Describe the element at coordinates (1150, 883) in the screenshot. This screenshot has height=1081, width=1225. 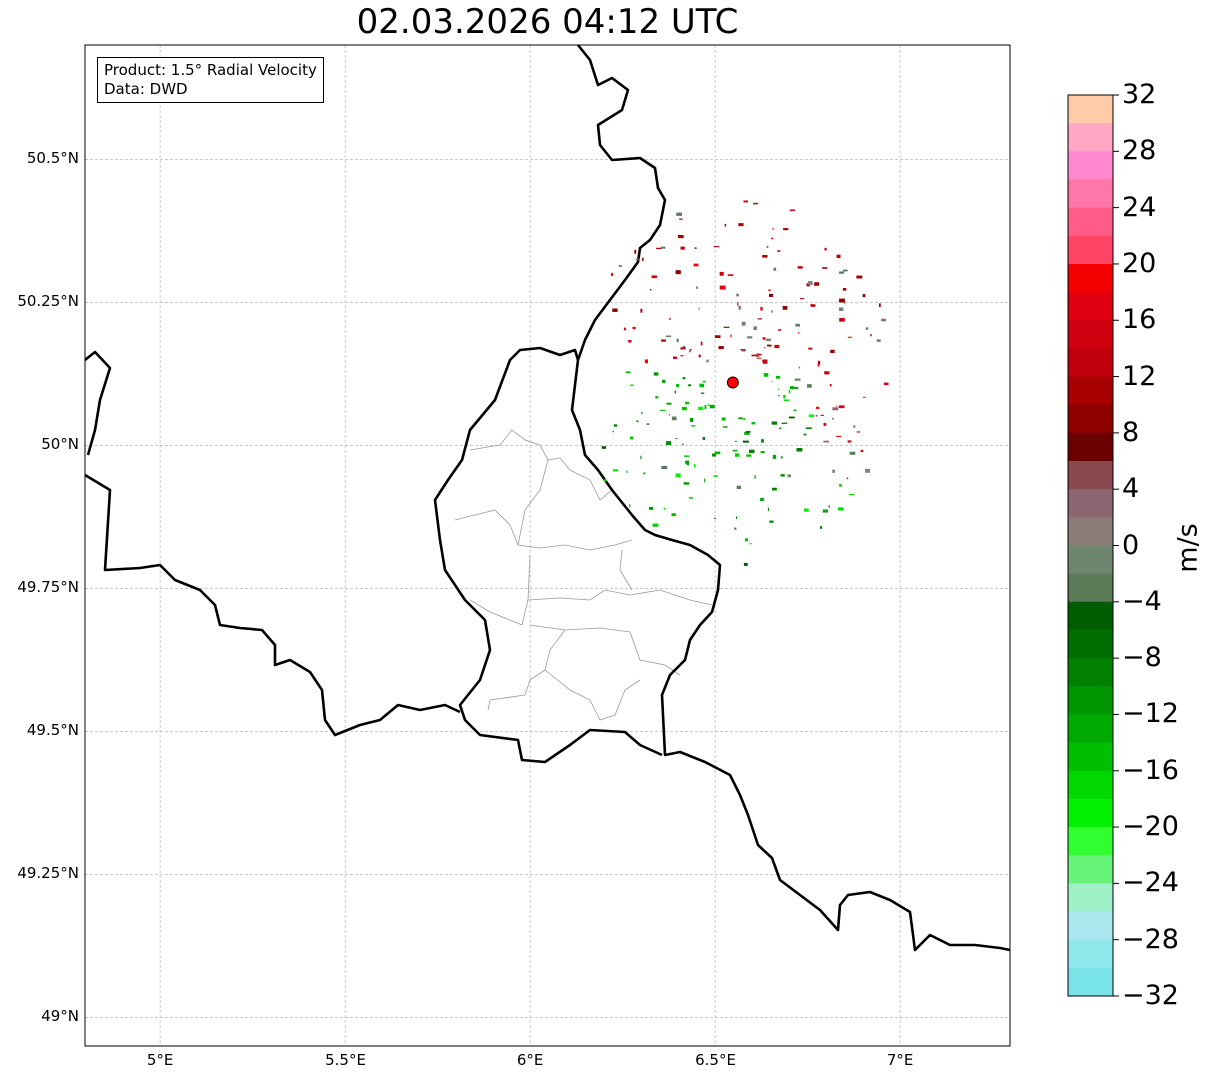
I see `colorbar-tick-label: −24` at that location.